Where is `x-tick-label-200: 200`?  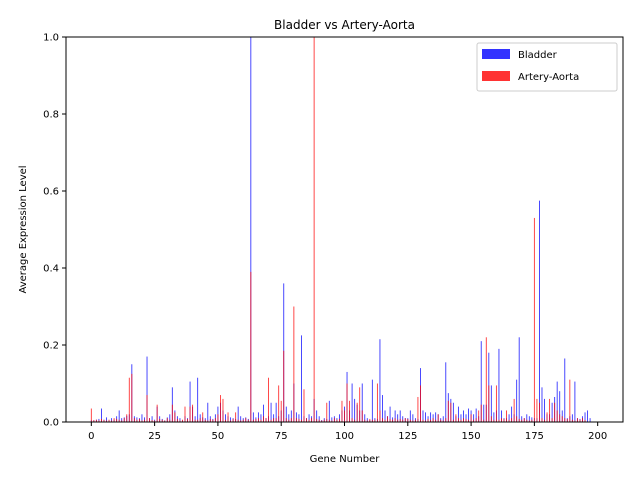 x-tick-label-200: 200 is located at coordinates (597, 436).